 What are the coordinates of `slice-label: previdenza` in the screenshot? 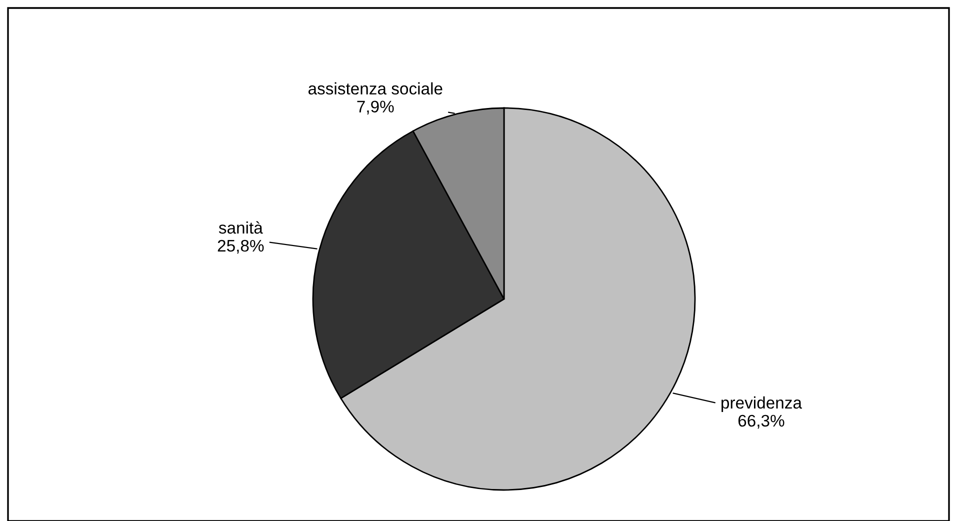 It's located at (762, 404).